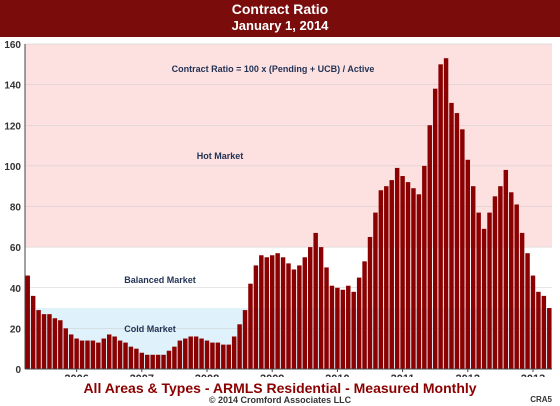 Image resolution: width=560 pixels, height=406 pixels. What do you see at coordinates (280, 400) in the screenshot?
I see `copyright-notice: © 2014 Cromford Associates LLC` at bounding box center [280, 400].